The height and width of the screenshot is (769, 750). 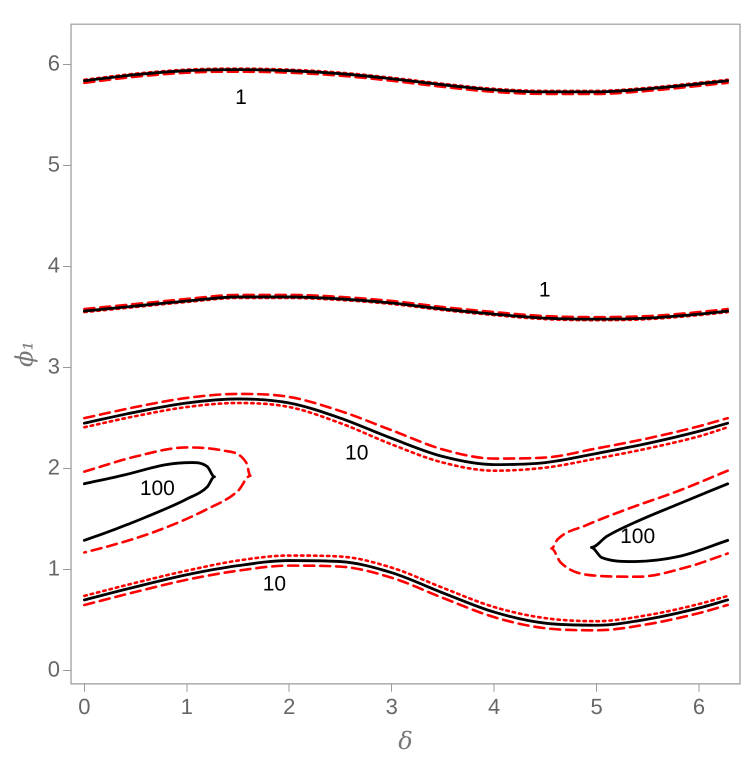 I want to click on x-axis-title: δ, so click(x=405, y=740).